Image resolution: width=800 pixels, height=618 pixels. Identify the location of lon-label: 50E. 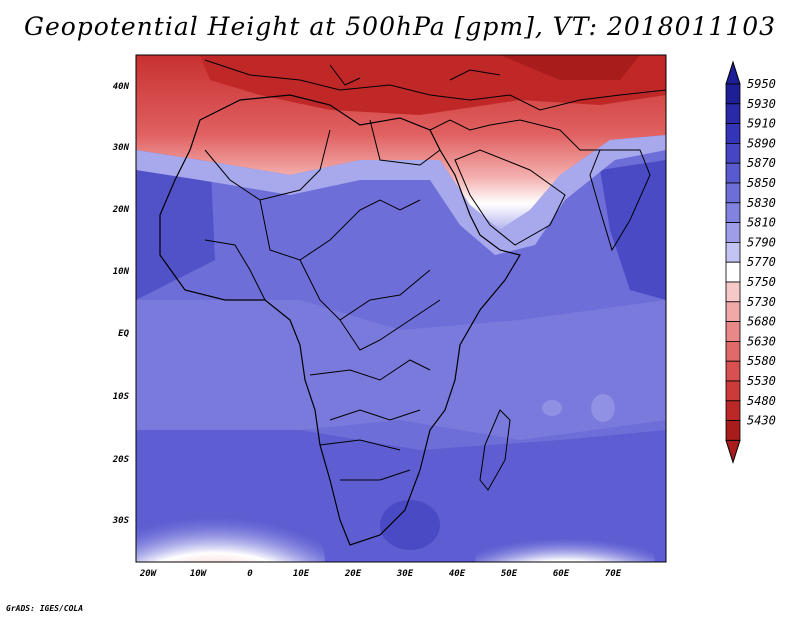
(509, 574).